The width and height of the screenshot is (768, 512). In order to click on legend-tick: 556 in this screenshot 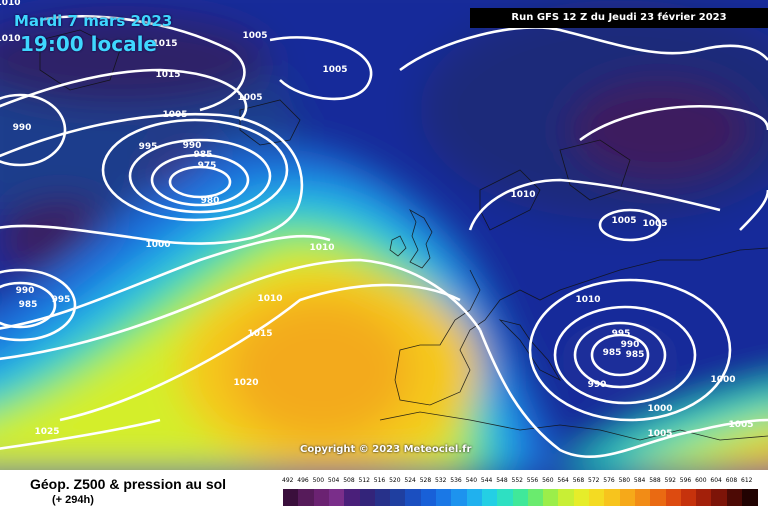, I will do `click(532, 480)`.